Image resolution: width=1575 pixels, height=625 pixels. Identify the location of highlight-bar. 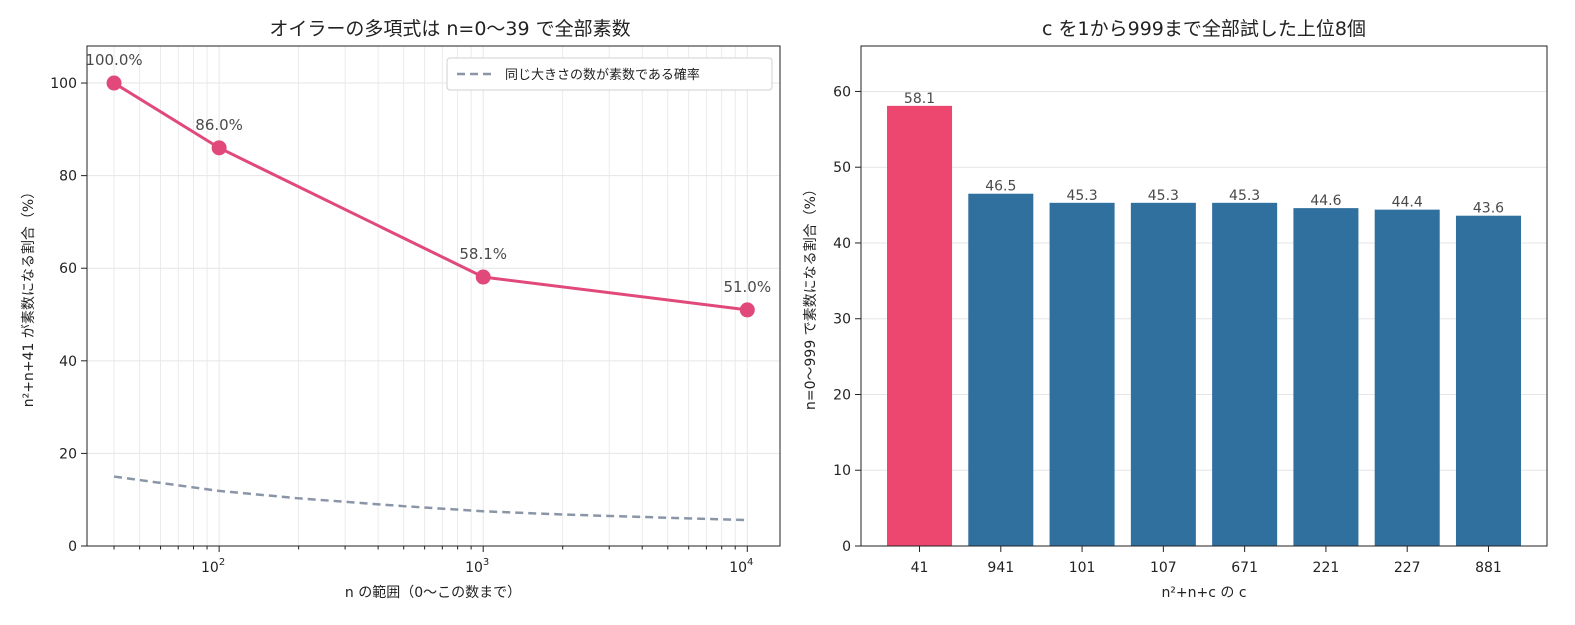
(920, 326).